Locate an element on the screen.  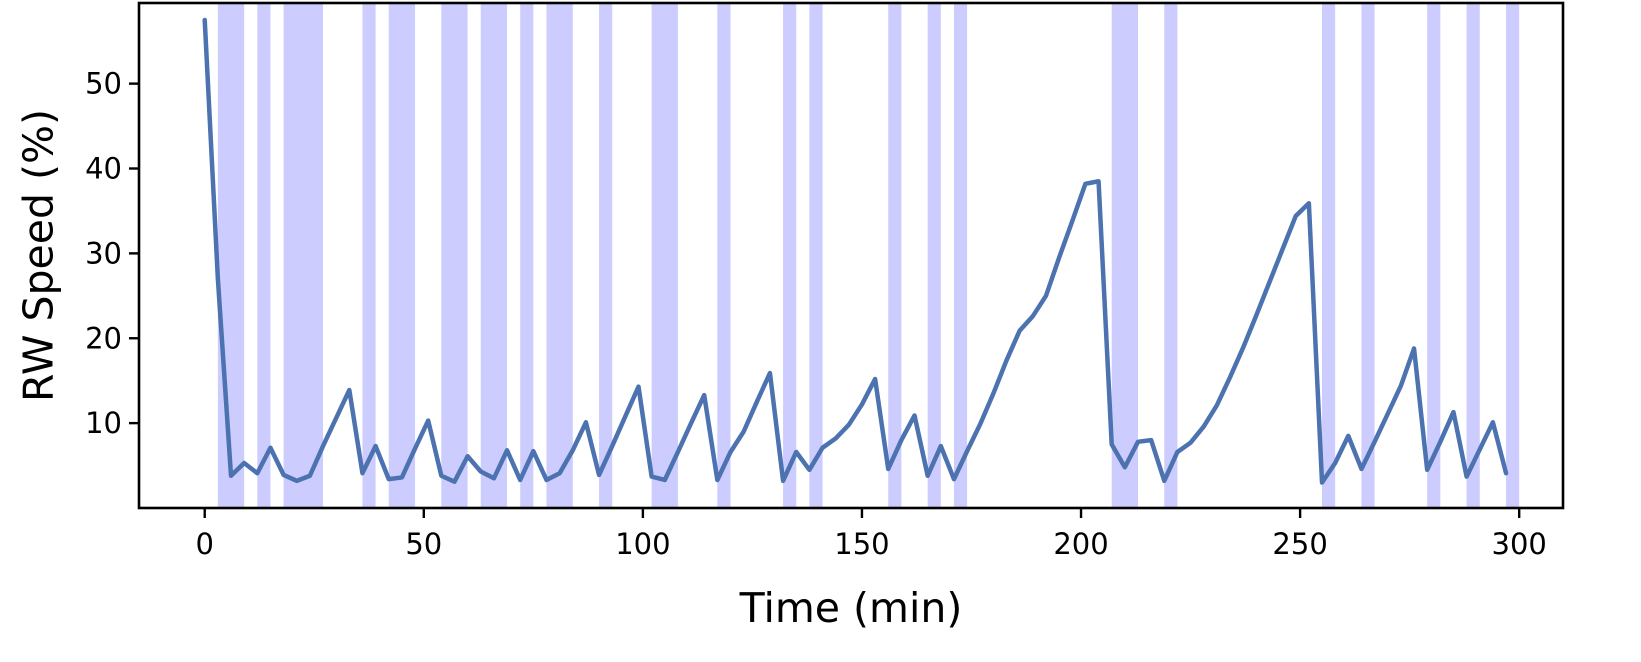
y-axis-title: RW Speed (%) is located at coordinates (38, 255).